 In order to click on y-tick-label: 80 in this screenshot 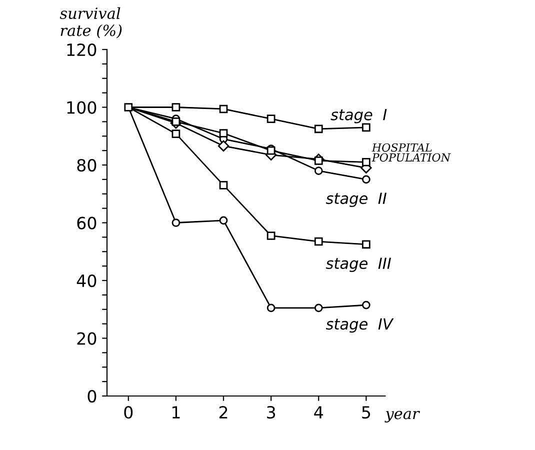, I will do `click(86, 165)`.